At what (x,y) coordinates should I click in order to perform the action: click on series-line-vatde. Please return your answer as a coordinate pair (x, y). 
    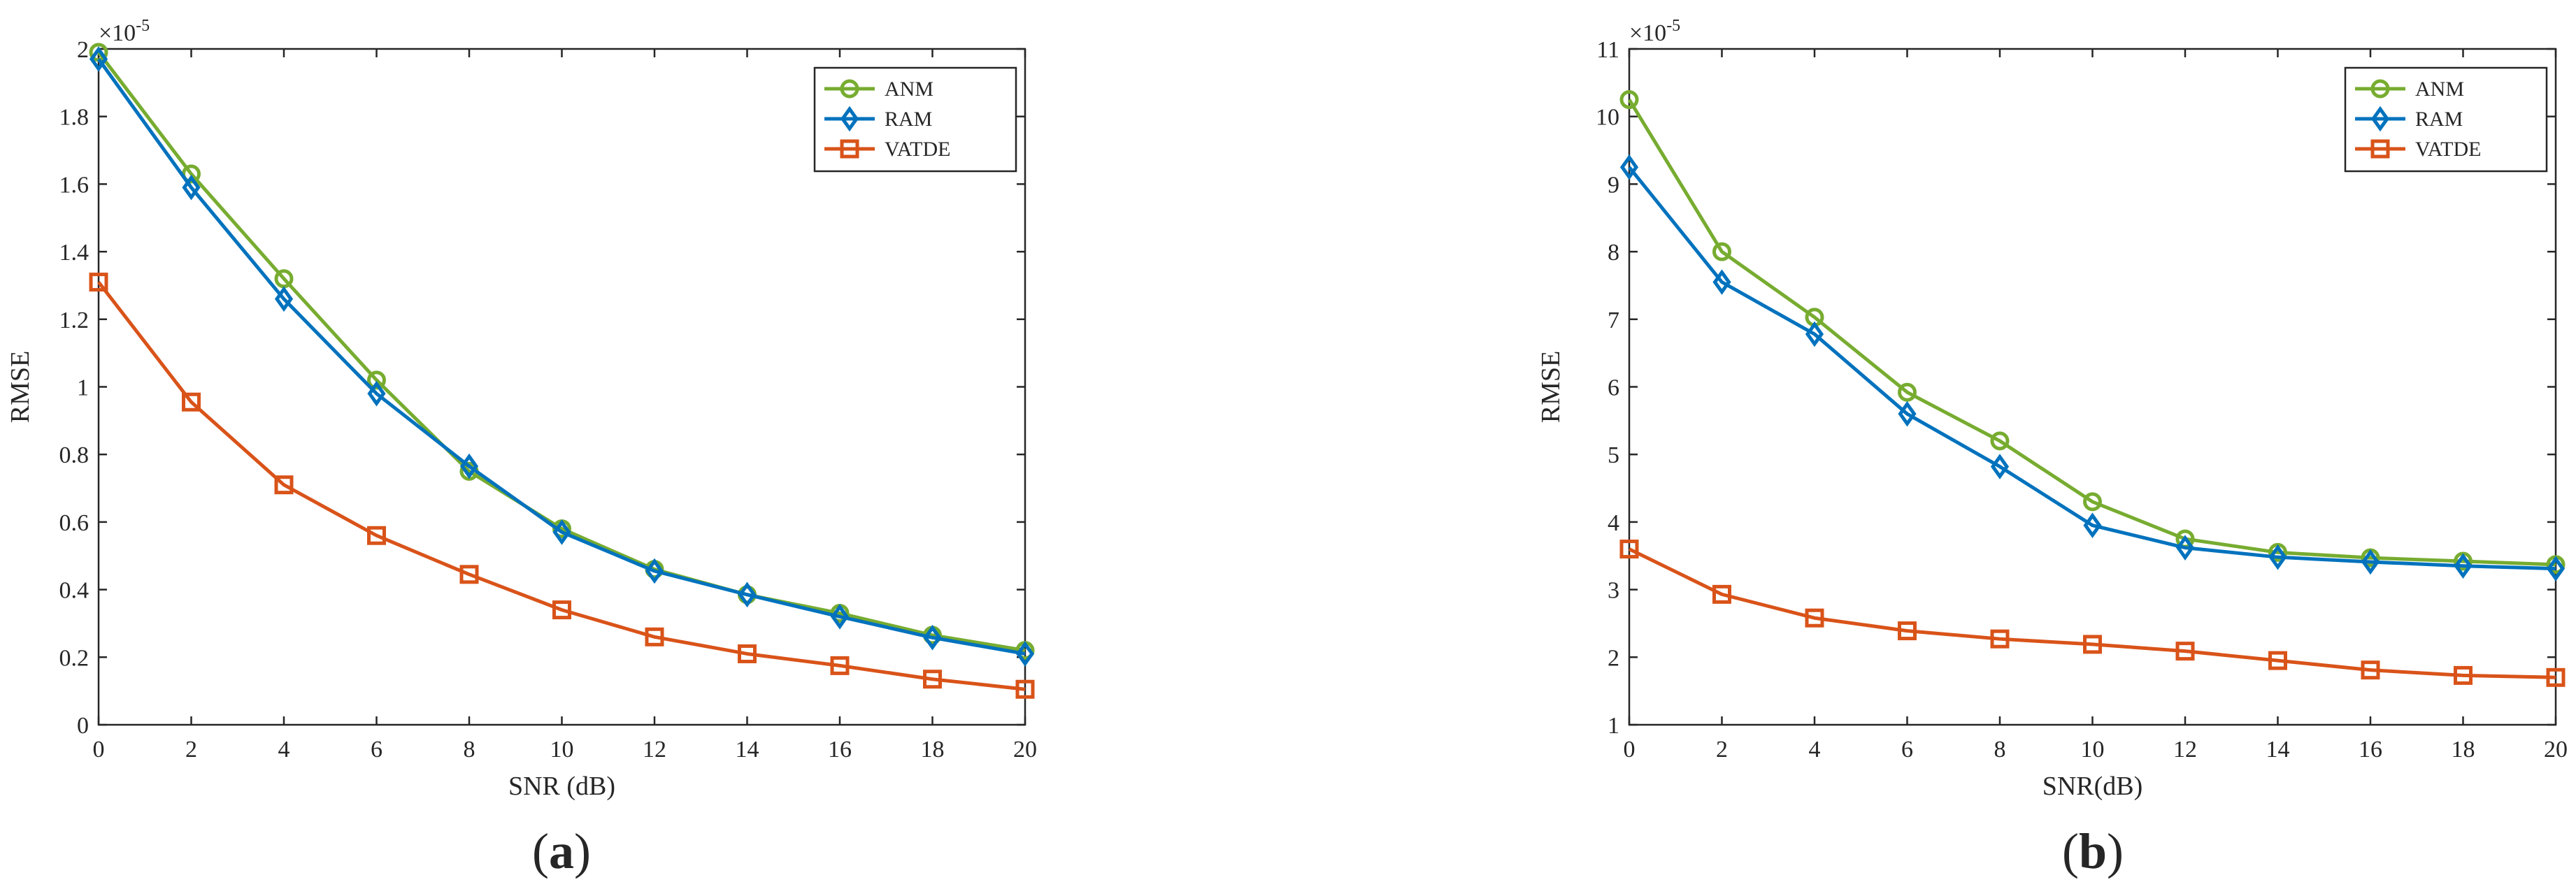
    Looking at the image, I should click on (2092, 613).